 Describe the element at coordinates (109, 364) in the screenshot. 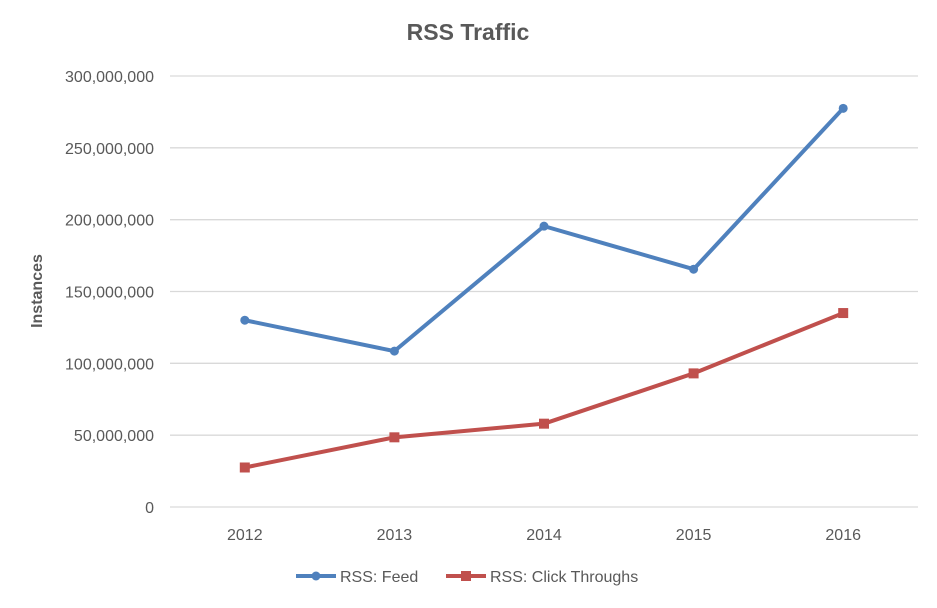

I see `y-tick-label: 100,000,000` at that location.